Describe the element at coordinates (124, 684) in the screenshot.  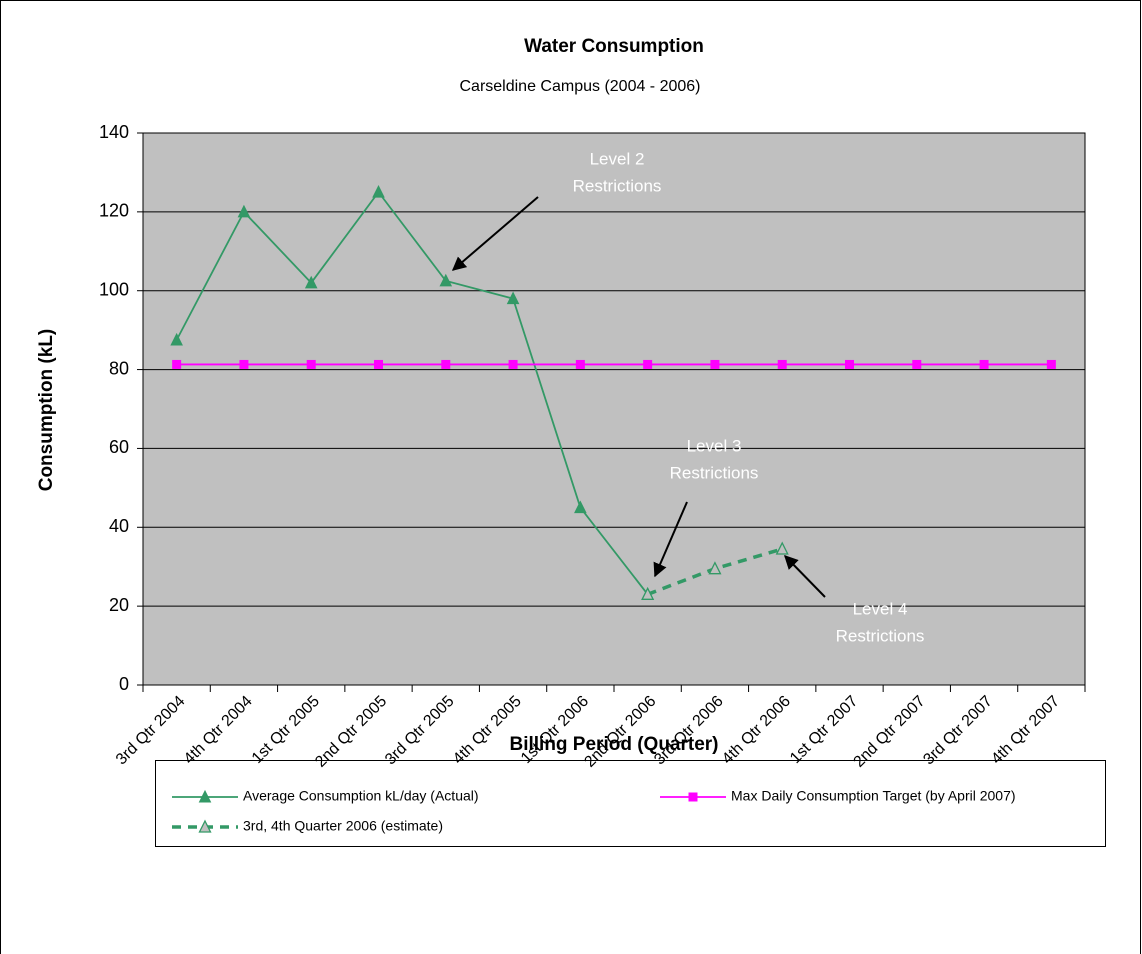
I see `y-tick-label: 0` at that location.